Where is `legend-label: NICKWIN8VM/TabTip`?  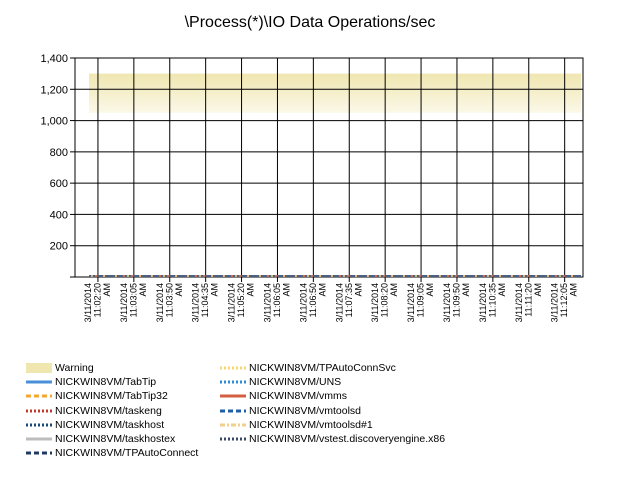
legend-label: NICKWIN8VM/TabTip is located at coordinates (106, 382).